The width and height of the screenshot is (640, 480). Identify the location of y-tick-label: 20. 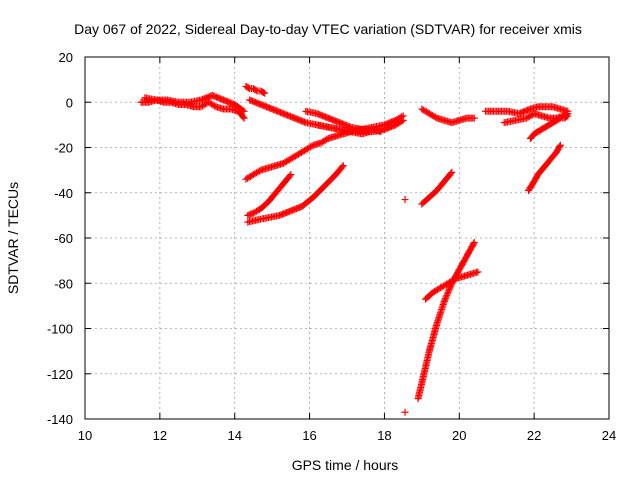
(66, 57).